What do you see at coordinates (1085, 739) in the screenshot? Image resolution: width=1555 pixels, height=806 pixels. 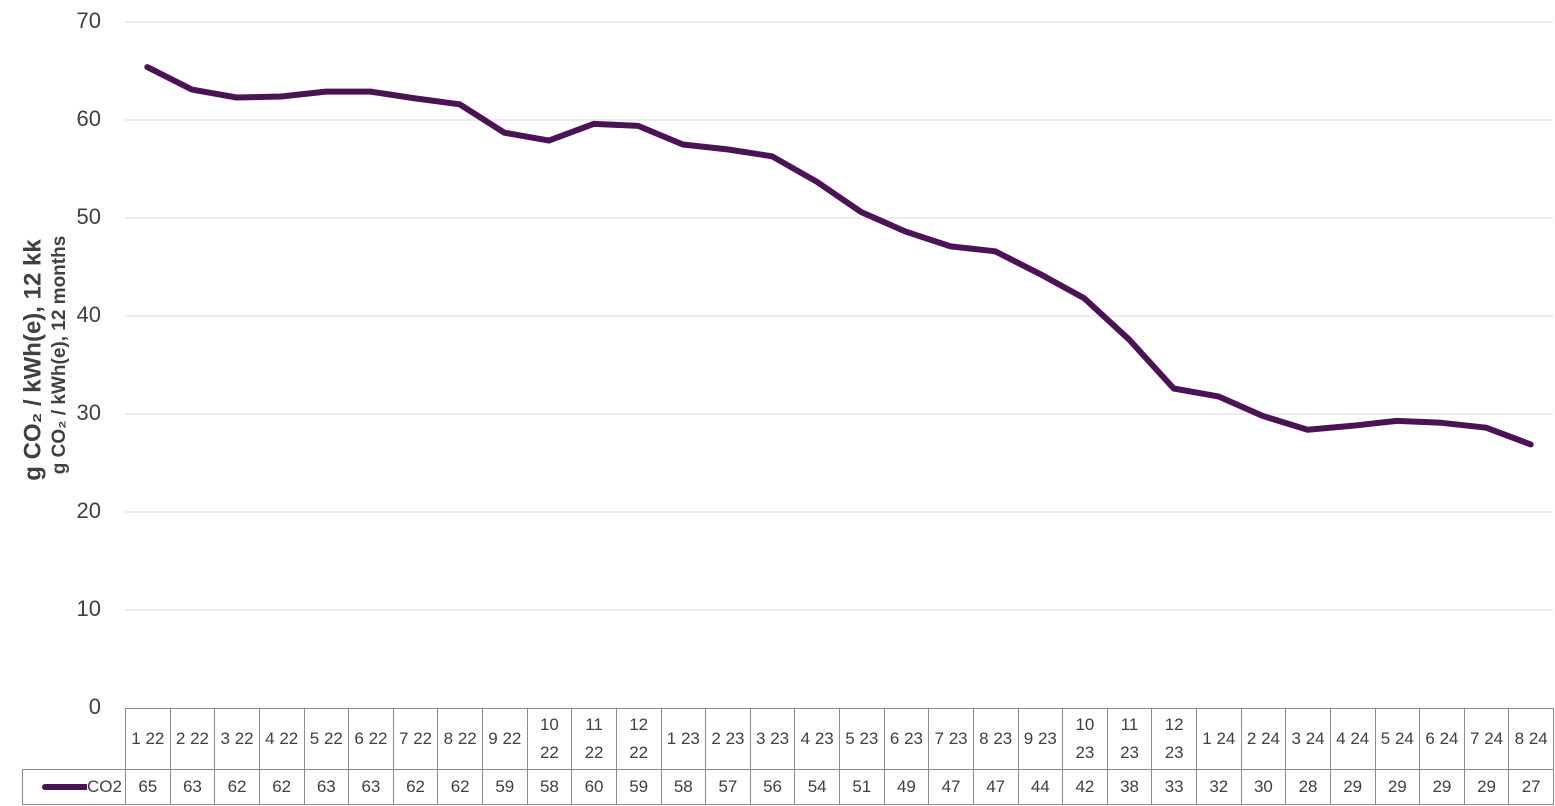 I see `x-tick-label: 10 23` at bounding box center [1085, 739].